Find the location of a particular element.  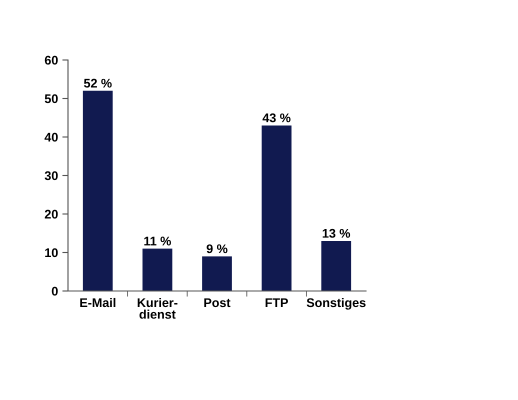

x-tick-label: Post is located at coordinates (217, 303).